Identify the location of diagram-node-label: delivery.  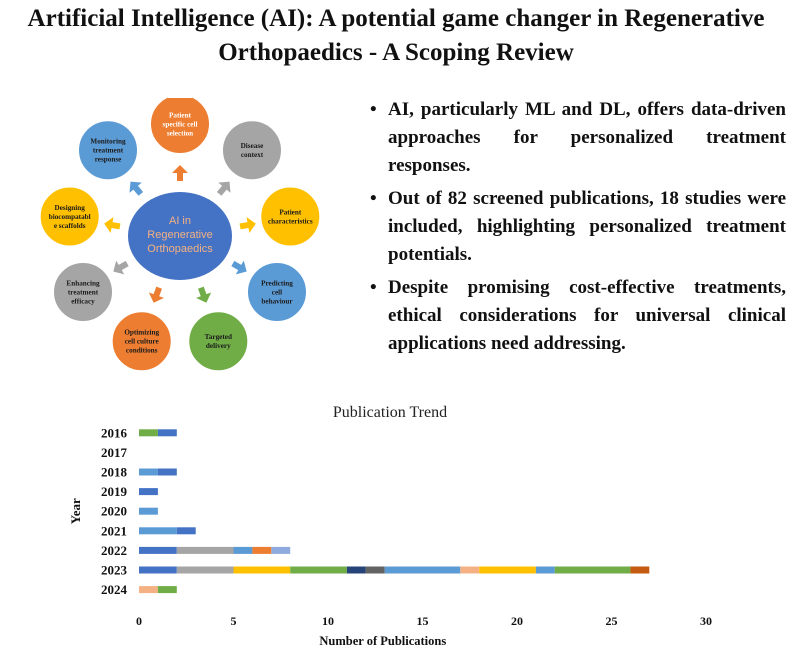
(218, 346).